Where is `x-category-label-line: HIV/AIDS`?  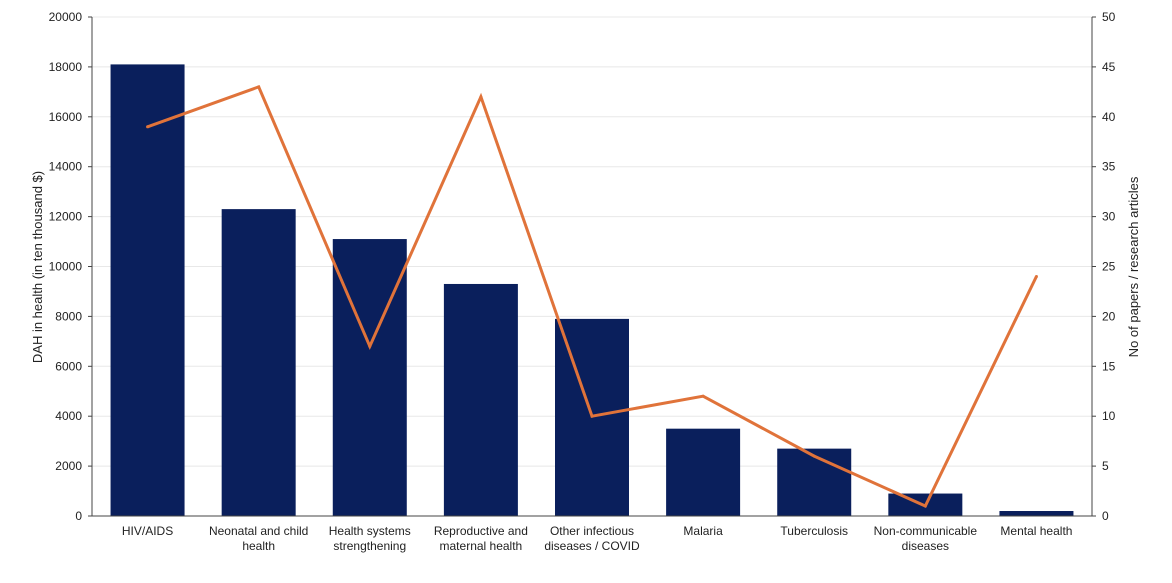 x-category-label-line: HIV/AIDS is located at coordinates (147, 531).